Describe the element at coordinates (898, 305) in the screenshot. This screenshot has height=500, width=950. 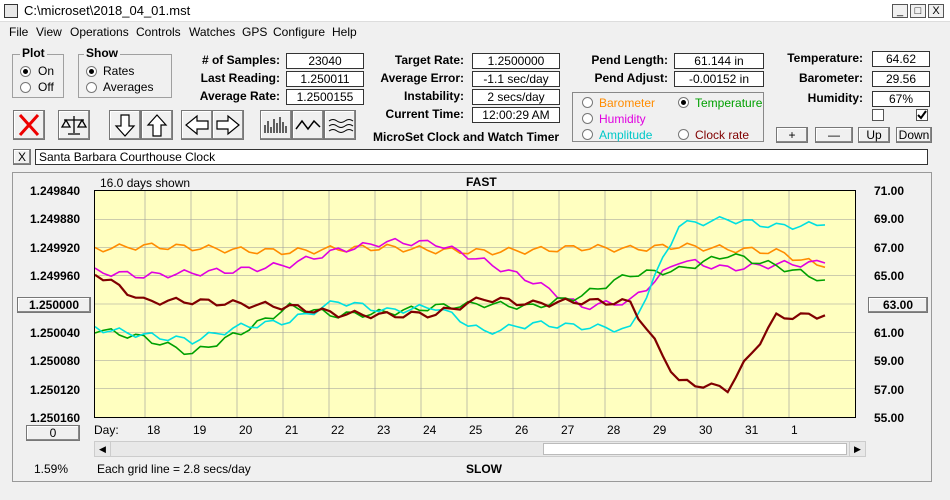
I see `right-center-button: 63.00` at that location.